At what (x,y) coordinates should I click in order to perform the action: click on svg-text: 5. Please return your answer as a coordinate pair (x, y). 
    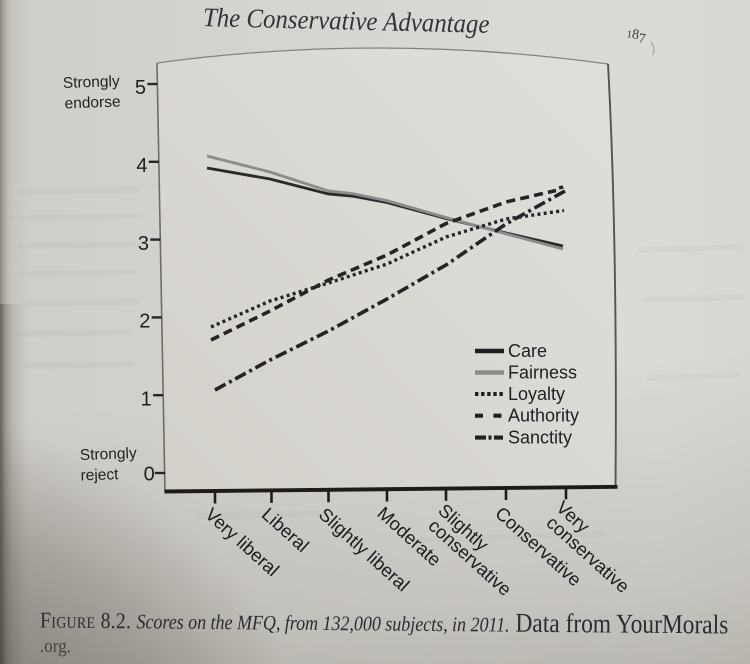
    Looking at the image, I should click on (140, 88).